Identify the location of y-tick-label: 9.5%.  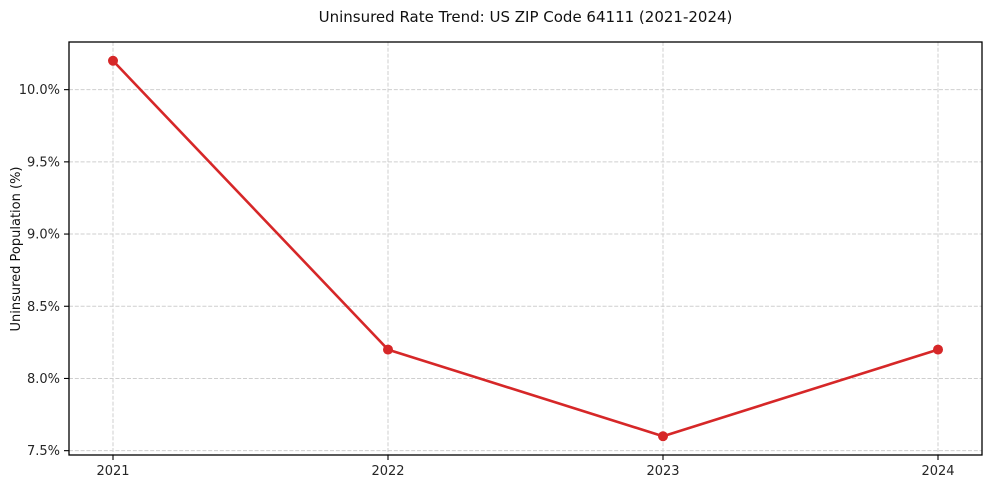
(43, 162).